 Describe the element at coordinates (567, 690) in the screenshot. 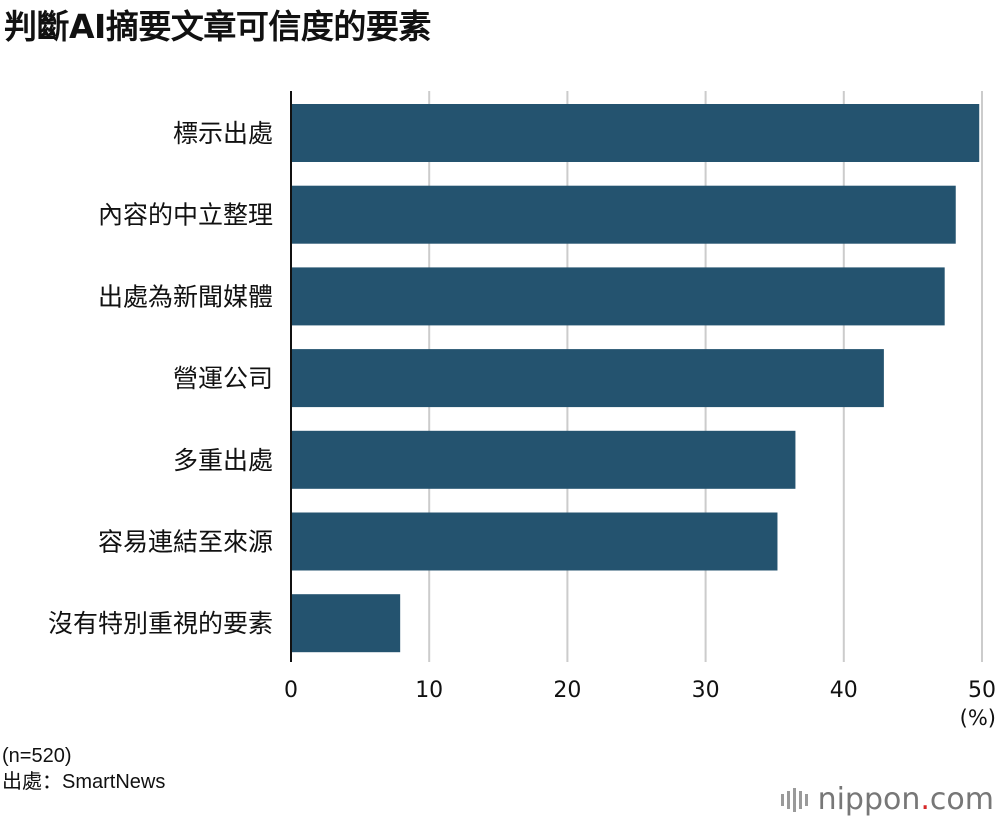

I see `x-tick-label-20: 20` at that location.